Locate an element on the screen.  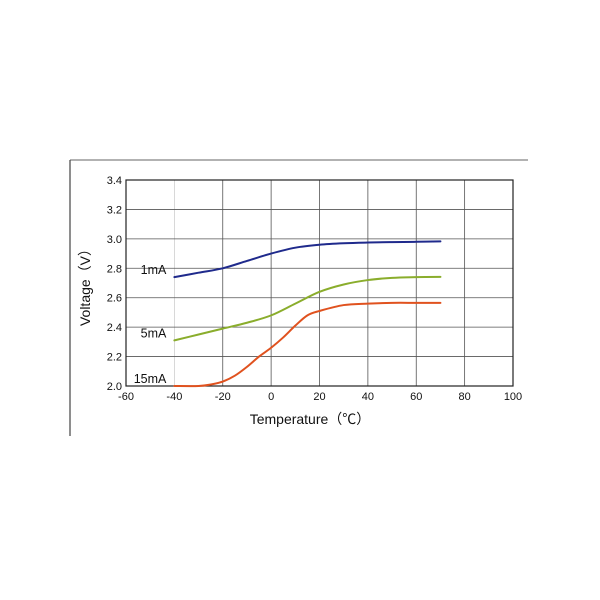
x-tick-label: 80 is located at coordinates (465, 397).